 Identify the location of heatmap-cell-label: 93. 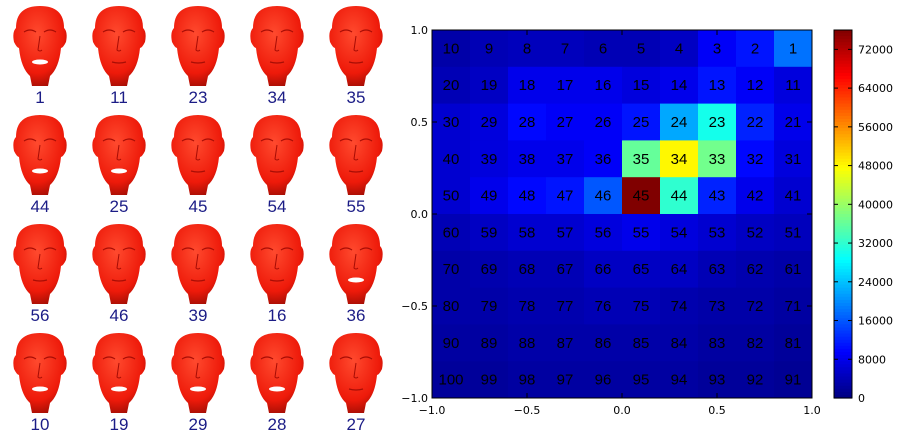
(717, 380).